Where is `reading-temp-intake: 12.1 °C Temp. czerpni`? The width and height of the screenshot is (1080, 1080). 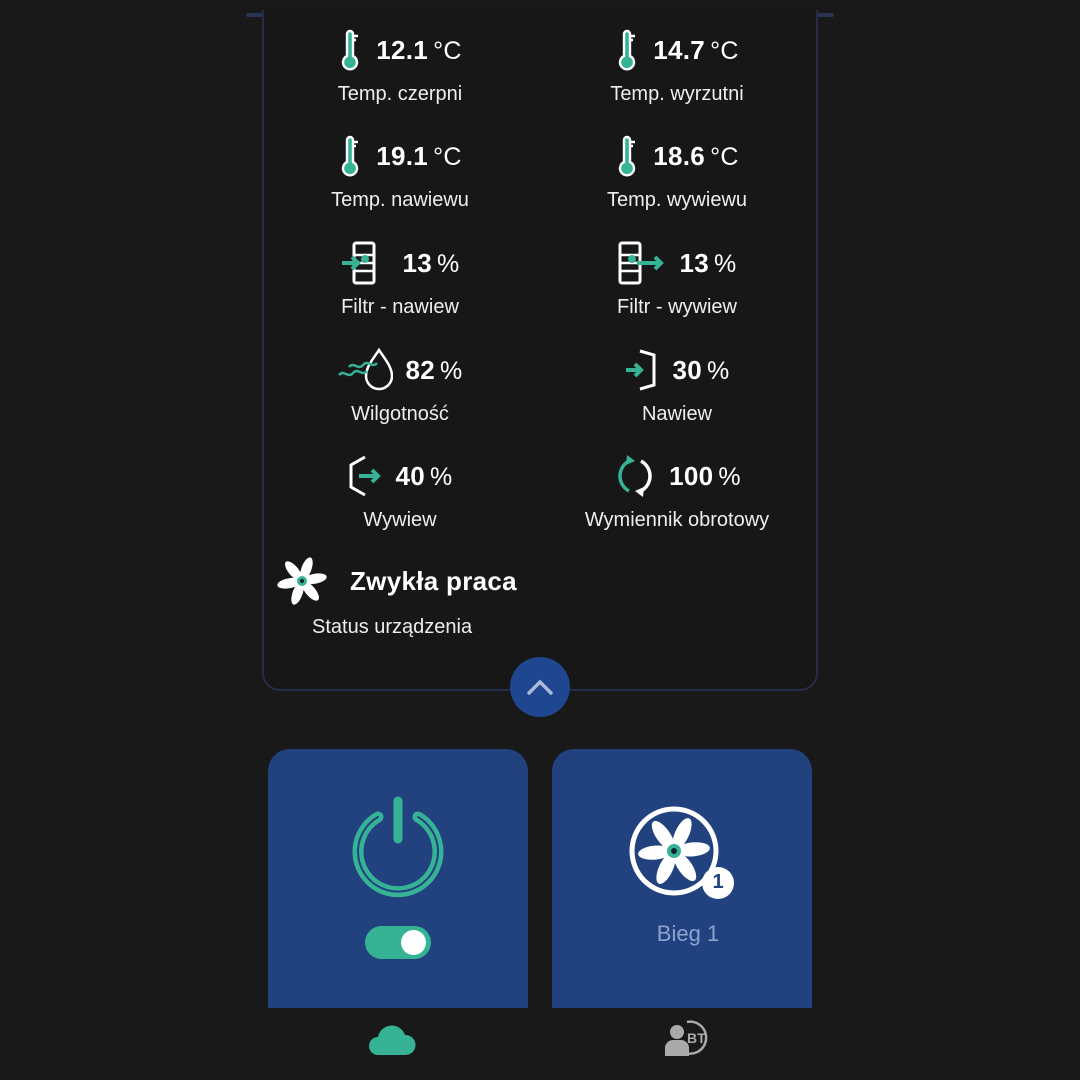 reading-temp-intake: 12.1 °C Temp. czerpni is located at coordinates (400, 65).